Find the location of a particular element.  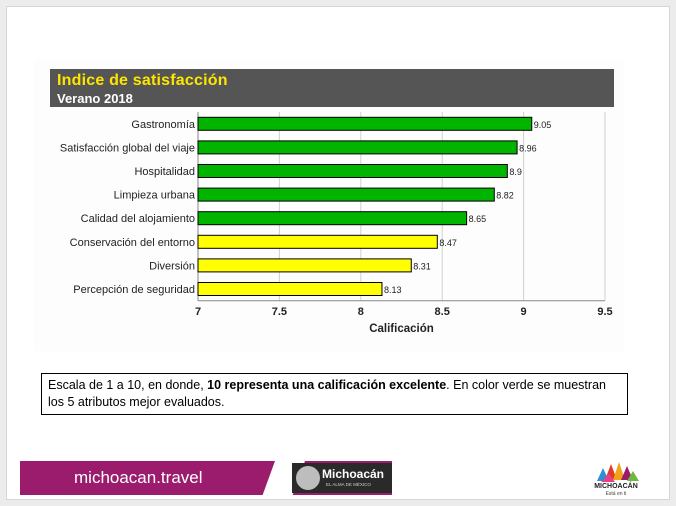

value-label: 8.31 is located at coordinates (422, 266).